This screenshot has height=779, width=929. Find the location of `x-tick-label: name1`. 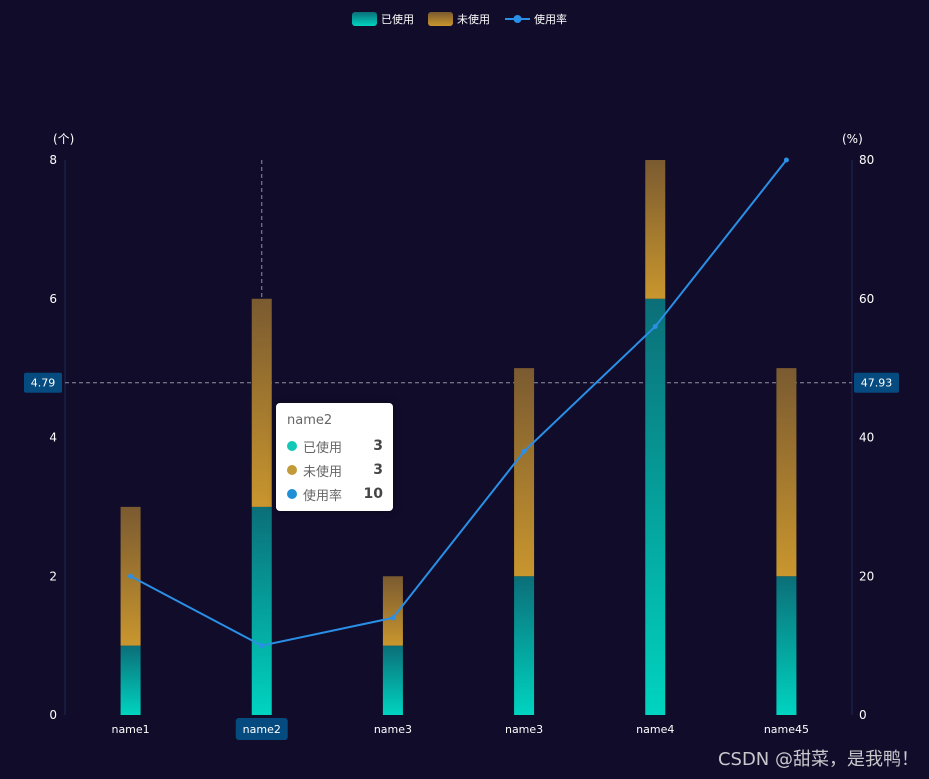

x-tick-label: name1 is located at coordinates (130, 729).